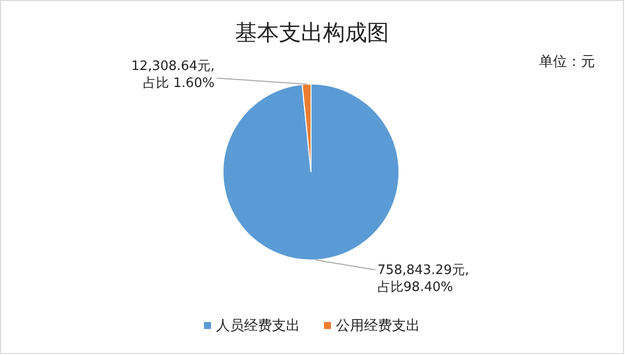 The height and width of the screenshot is (355, 625). What do you see at coordinates (173, 75) in the screenshot?
I see `data-label: 12,308.64元, 占比 1.60%` at bounding box center [173, 75].